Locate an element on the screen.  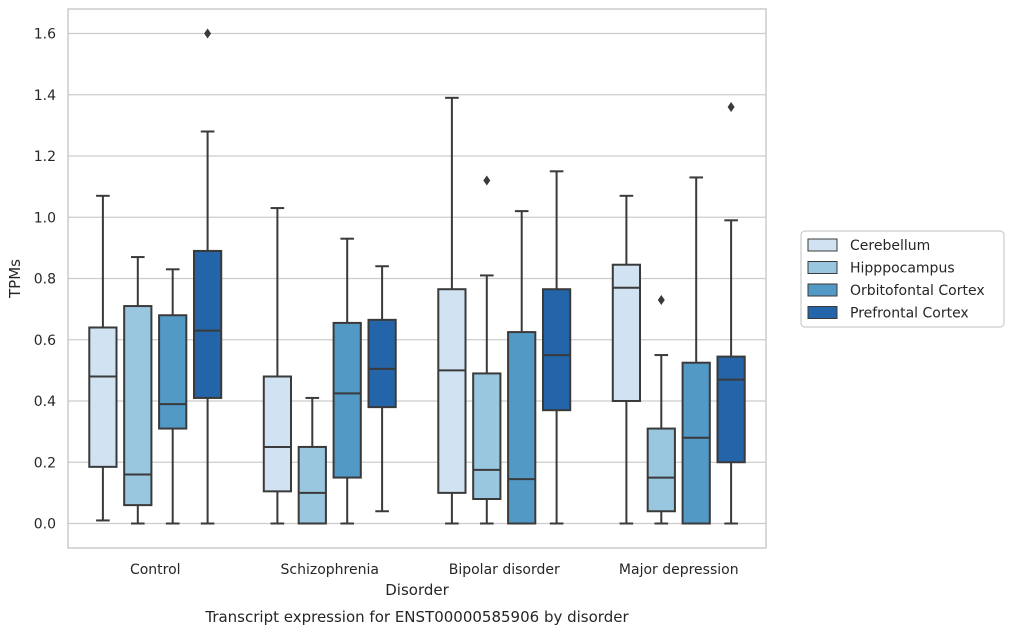
y-tick-label: 0.6 is located at coordinates (45, 341).